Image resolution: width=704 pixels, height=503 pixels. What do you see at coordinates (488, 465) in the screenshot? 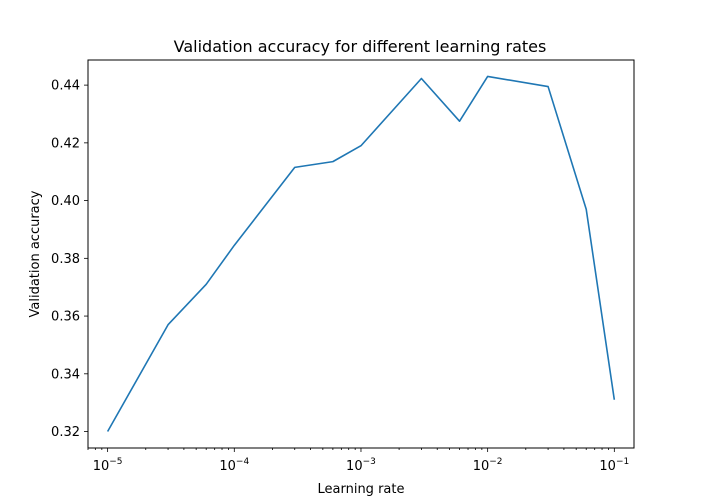
I see `x-tick-label: 10⁻²` at bounding box center [488, 465].